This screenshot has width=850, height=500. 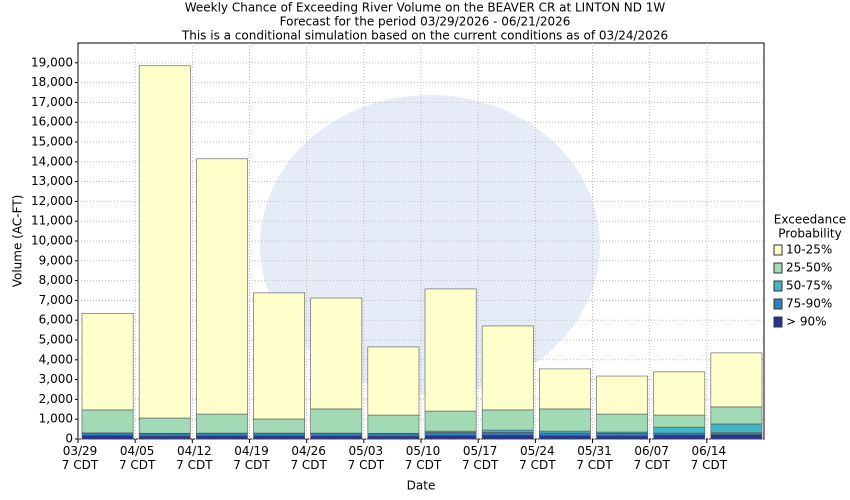 What do you see at coordinates (480, 458) in the screenshot?
I see `x-tick-label: 05/17 7 CDT` at bounding box center [480, 458].